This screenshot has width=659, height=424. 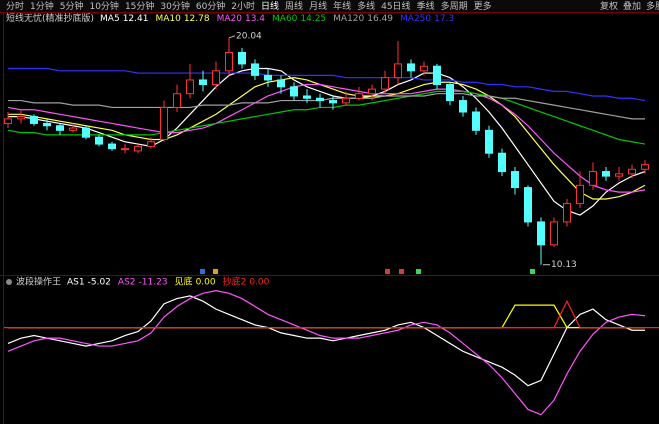 What do you see at coordinates (210, 6) in the screenshot?
I see `toolbar-item: 60分钟` at bounding box center [210, 6].